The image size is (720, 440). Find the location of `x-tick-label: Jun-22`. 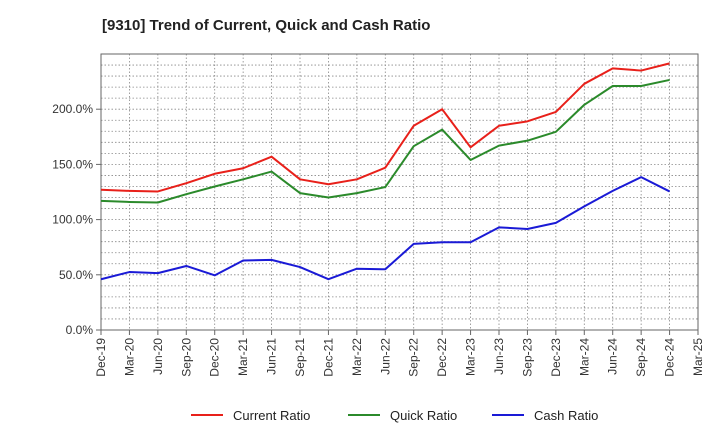

x-tick-label: Jun-22 is located at coordinates (385, 356).